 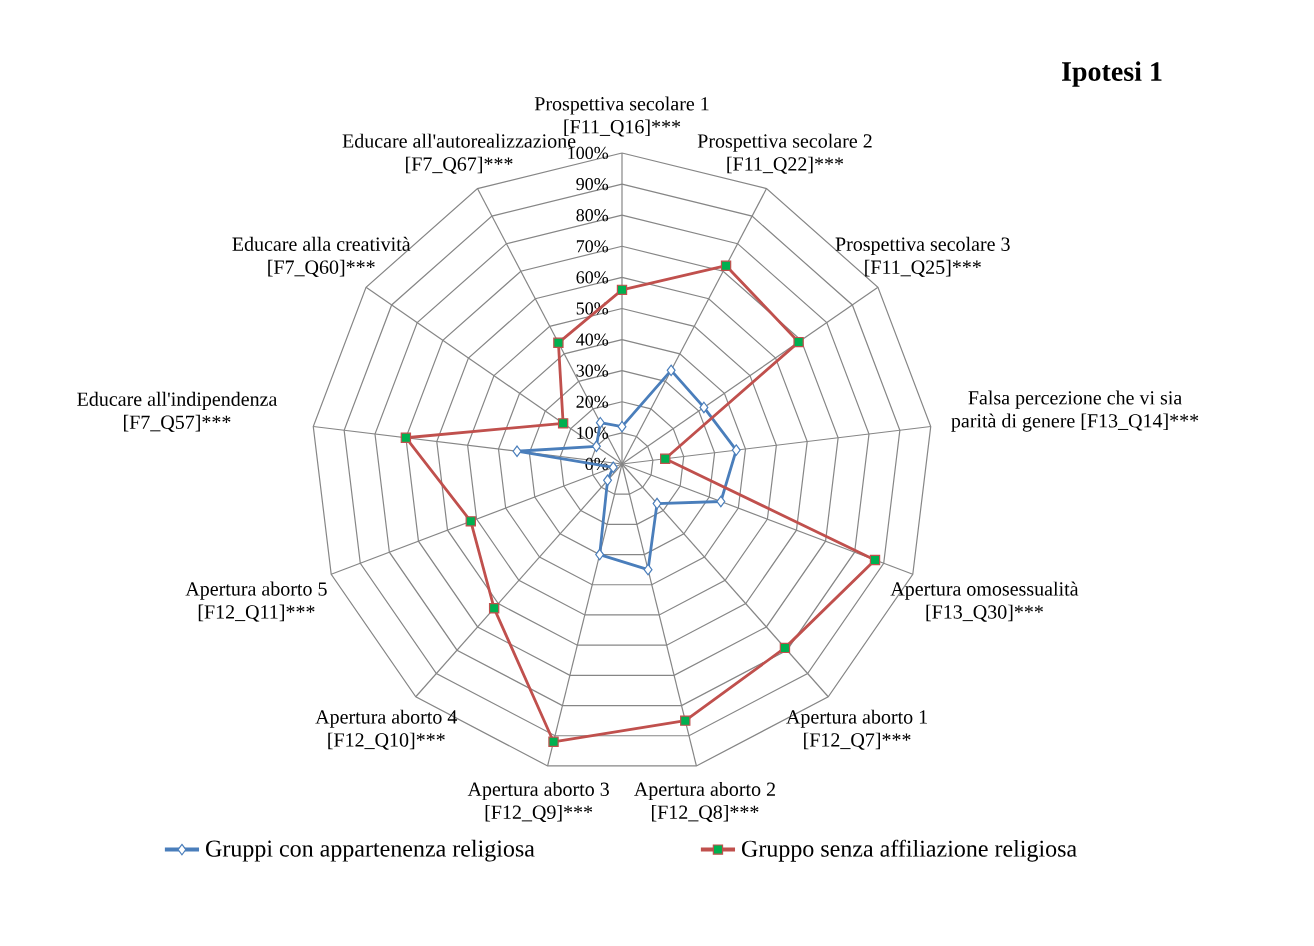 I want to click on spoke-label: Apertura aborto 2 [F12_Q8]***, so click(x=704, y=802).